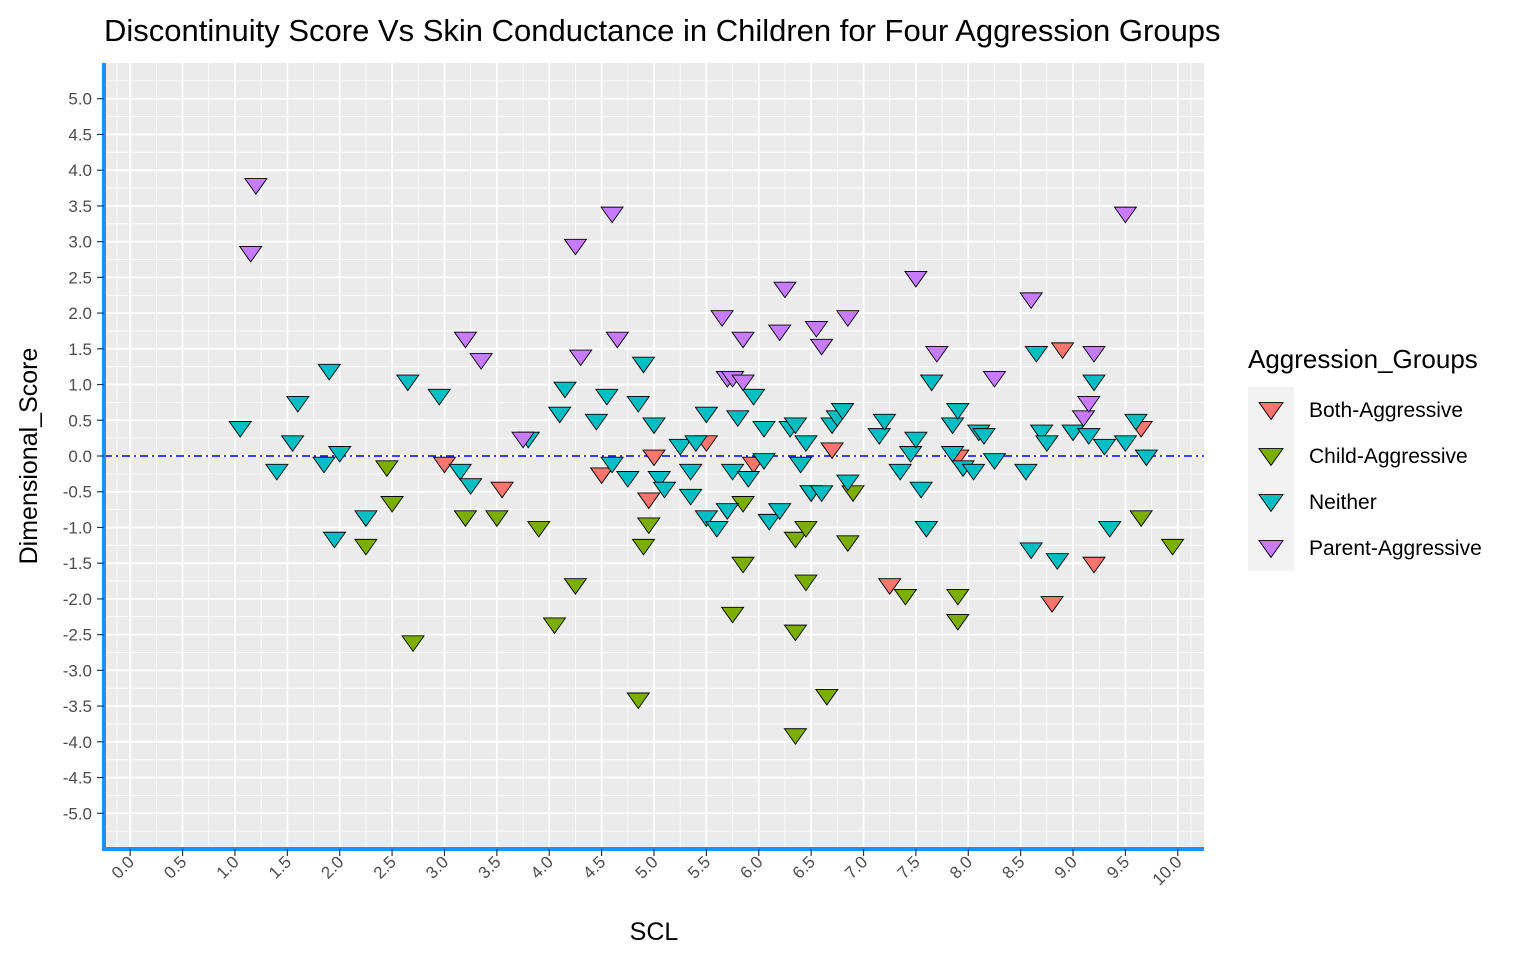  Describe the element at coordinates (80, 420) in the screenshot. I see `y-tick-label: 0.5` at that location.